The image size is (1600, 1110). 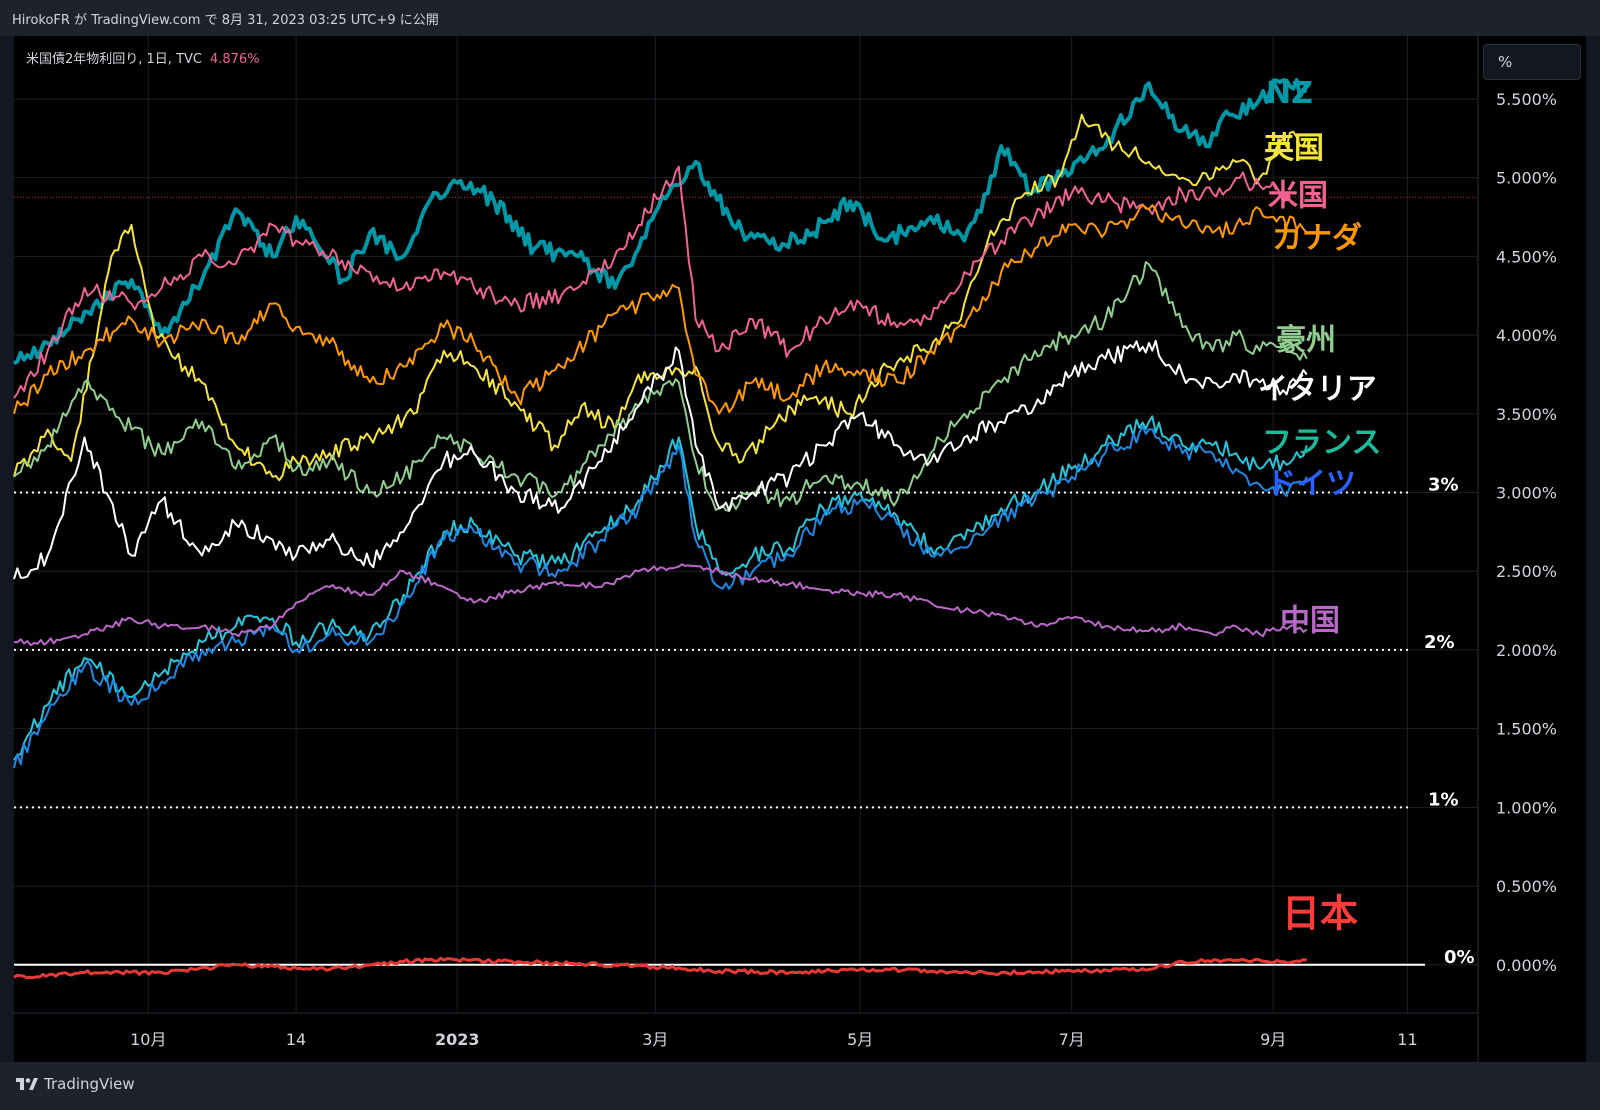 I want to click on y-tick-label: 2.000%, so click(x=1526, y=650).